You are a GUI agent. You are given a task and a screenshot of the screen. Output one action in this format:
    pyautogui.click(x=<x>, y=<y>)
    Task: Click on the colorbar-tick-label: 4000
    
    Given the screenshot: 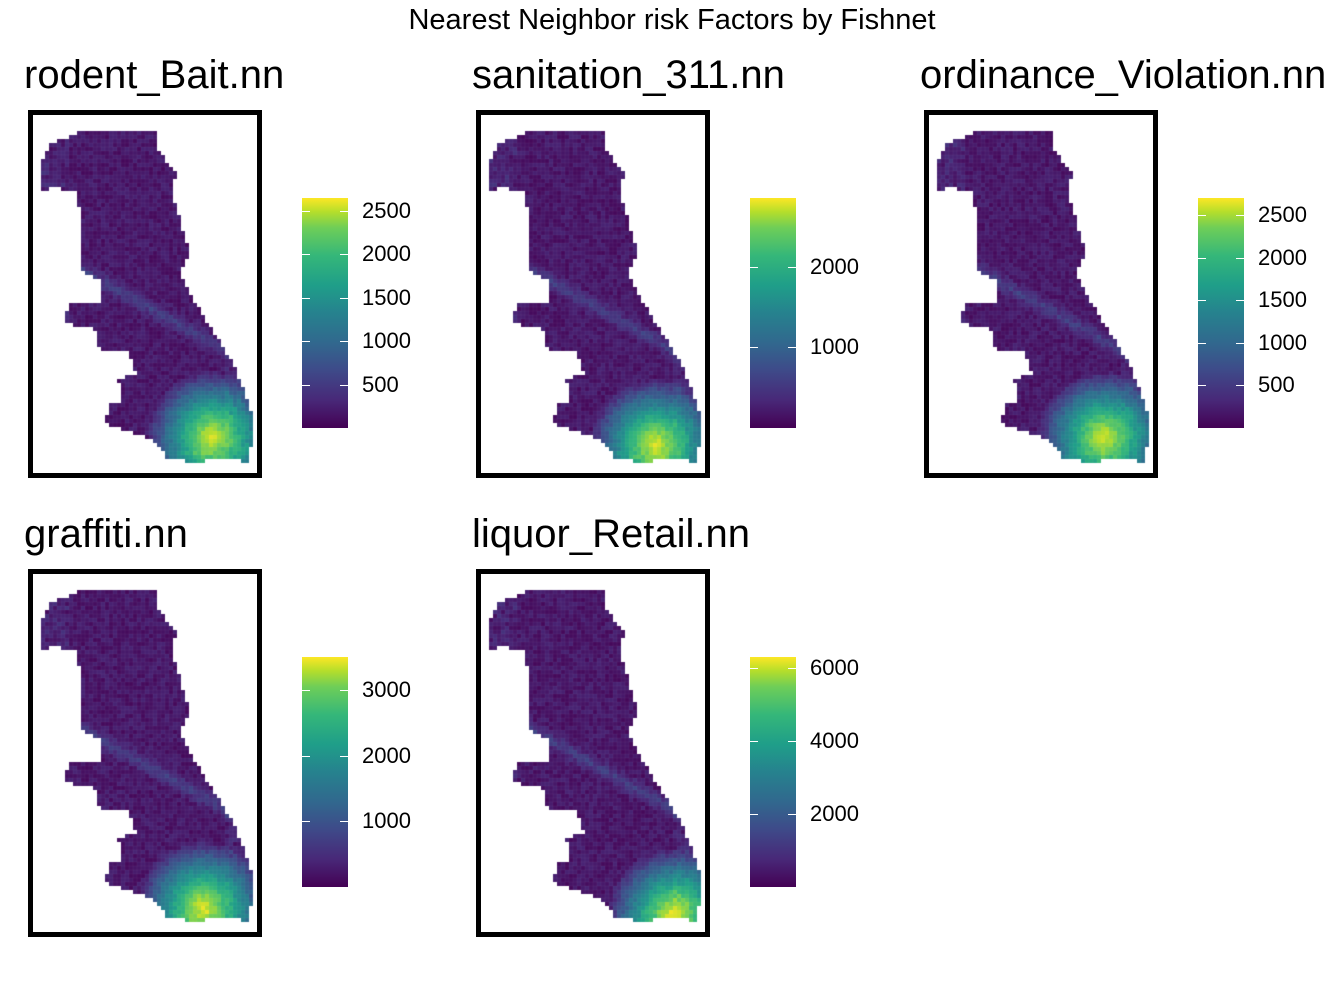 What is the action you would take?
    pyautogui.click(x=834, y=740)
    